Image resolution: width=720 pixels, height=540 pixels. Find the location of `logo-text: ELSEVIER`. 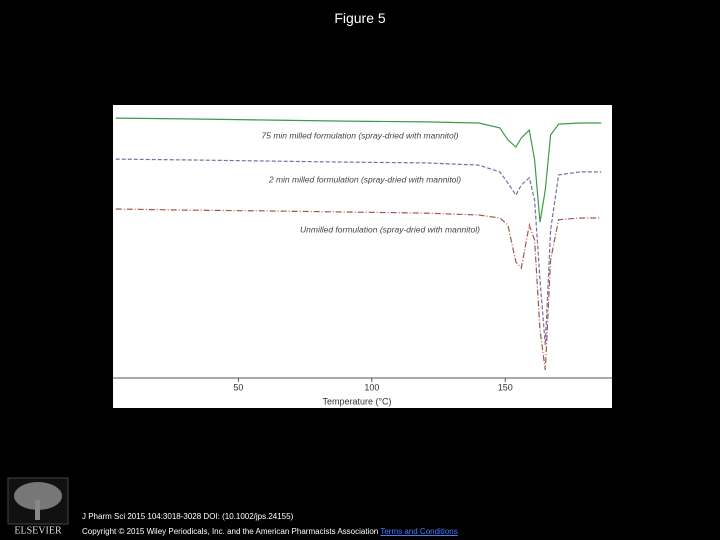

logo-text: ELSEVIER is located at coordinates (38, 530).